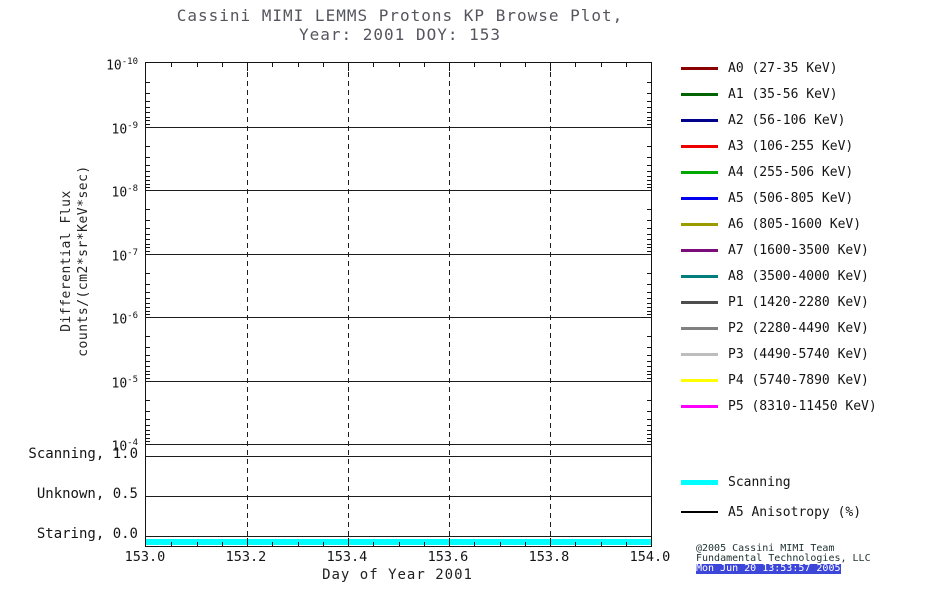 The width and height of the screenshot is (950, 600). I want to click on legend-item: A2 (56-106 KeV), so click(779, 120).